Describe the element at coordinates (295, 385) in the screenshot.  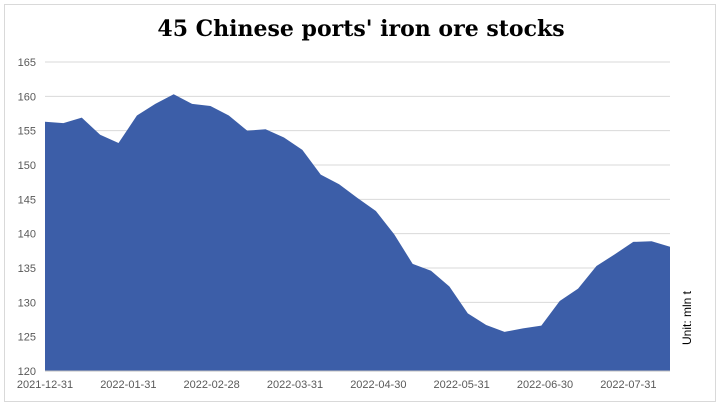
I see `x-tick-label: 2022-03-31` at that location.